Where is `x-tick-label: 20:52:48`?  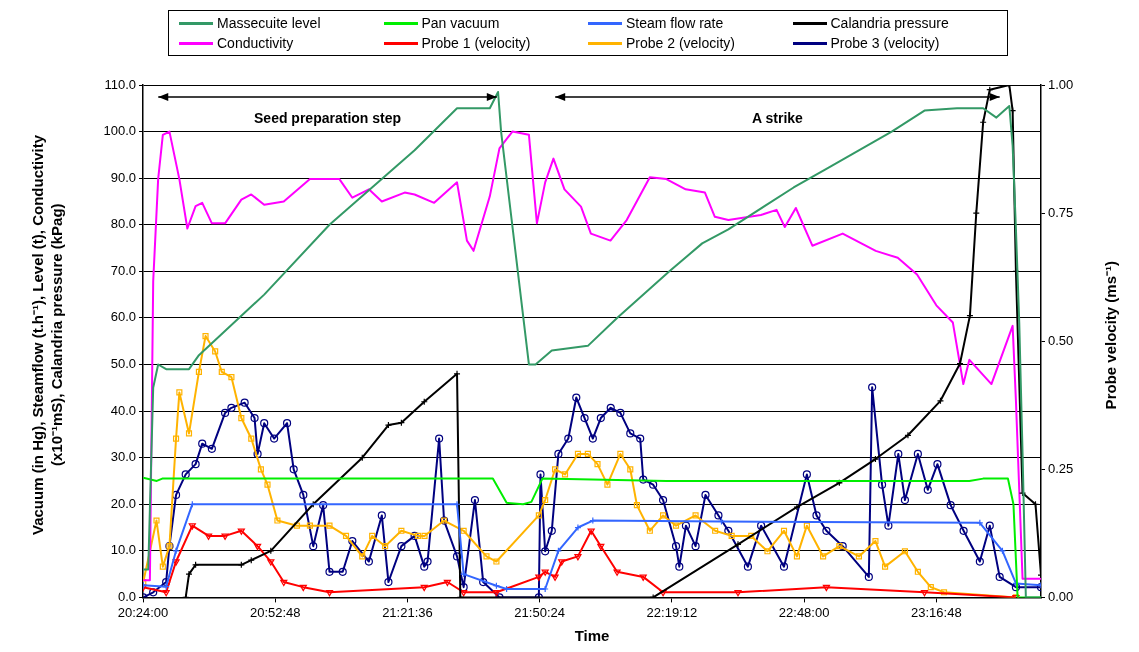
x-tick-label: 20:52:48 is located at coordinates (275, 612).